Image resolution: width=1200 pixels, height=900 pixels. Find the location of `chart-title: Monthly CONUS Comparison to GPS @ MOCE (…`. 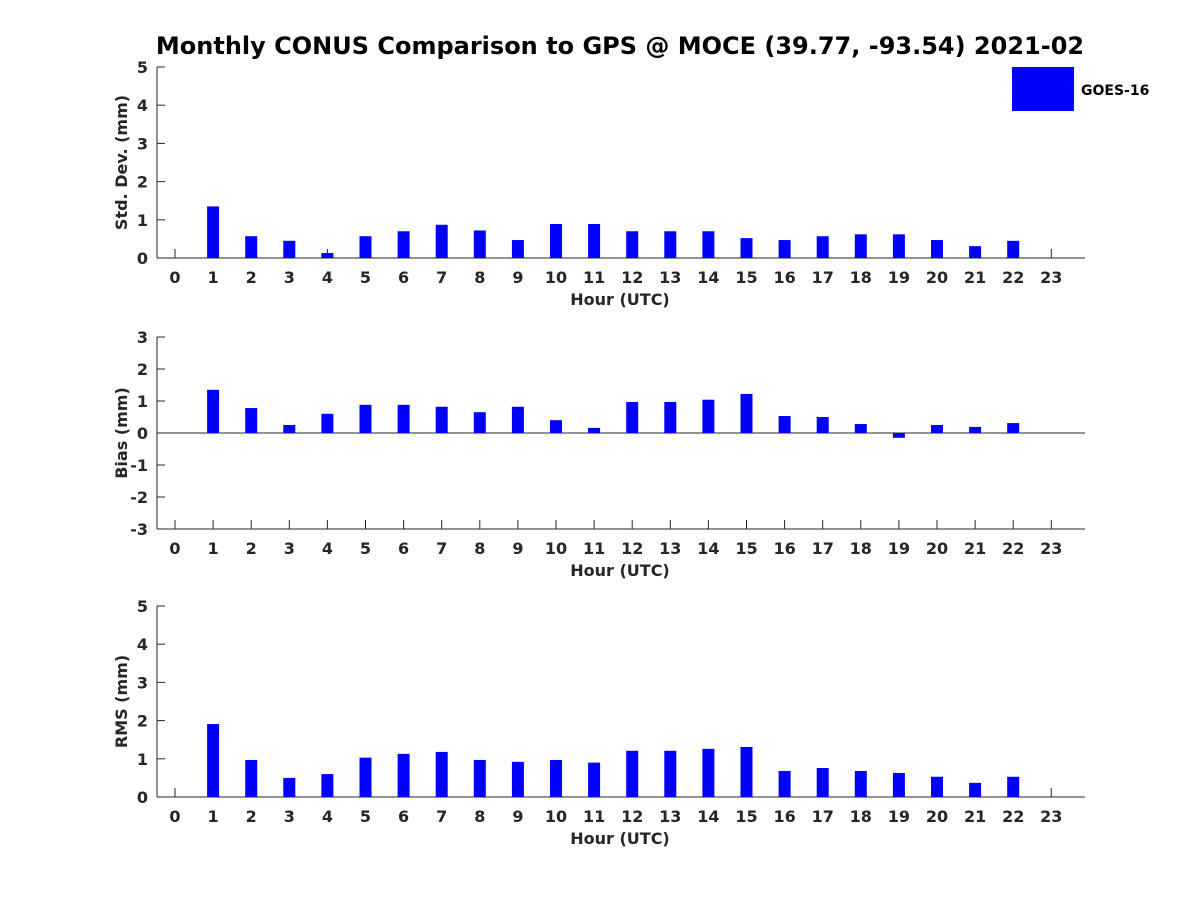

chart-title: Monthly CONUS Comparison to GPS @ MOCE (… is located at coordinates (620, 46).